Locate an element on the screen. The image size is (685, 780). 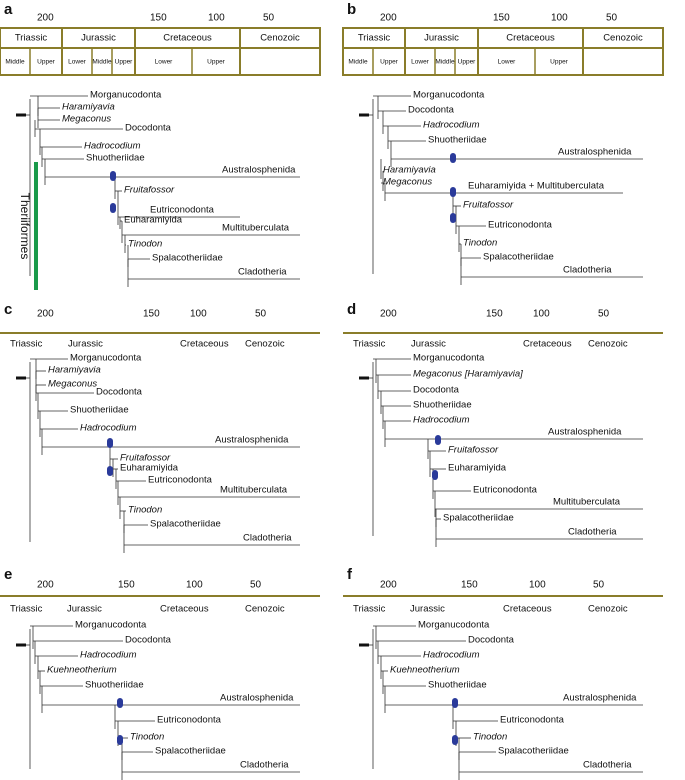
panel-letter: d is located at coordinates (351, 309).